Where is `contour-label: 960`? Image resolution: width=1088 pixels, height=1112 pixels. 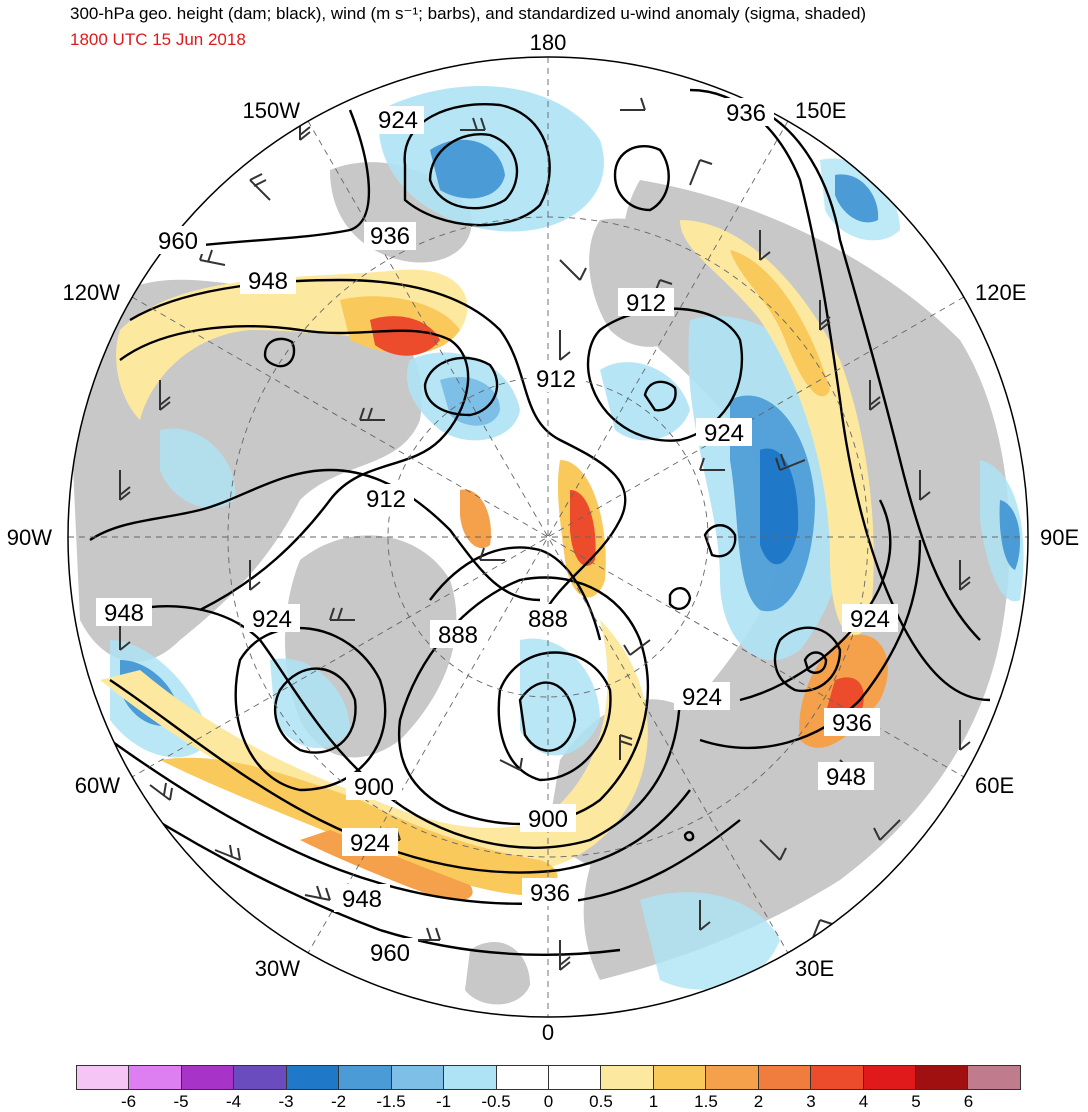 contour-label: 960 is located at coordinates (390, 953).